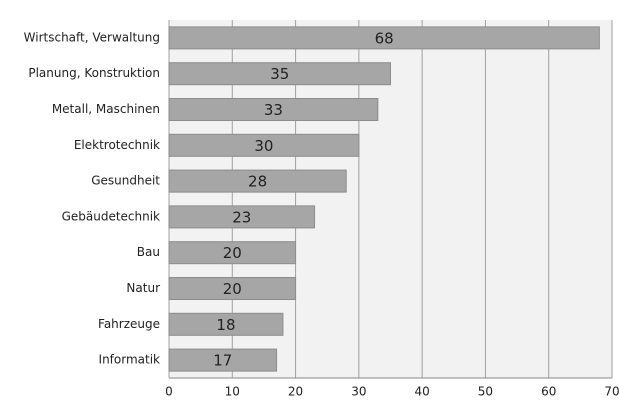 This screenshot has width=619, height=408. Describe the element at coordinates (611, 392) in the screenshot. I see `x-tick-label: 70` at that location.